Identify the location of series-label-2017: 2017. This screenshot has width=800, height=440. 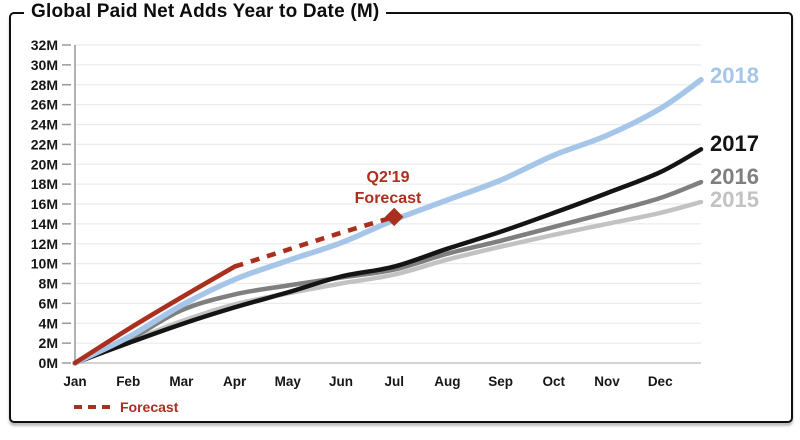
(734, 143).